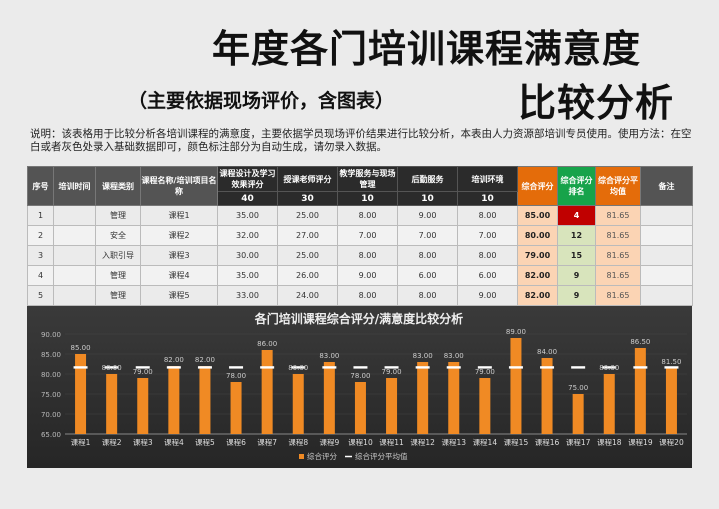 Image resolution: width=719 pixels, height=509 pixels. What do you see at coordinates (40, 186) in the screenshot?
I see `column-header: 序号` at bounding box center [40, 186].